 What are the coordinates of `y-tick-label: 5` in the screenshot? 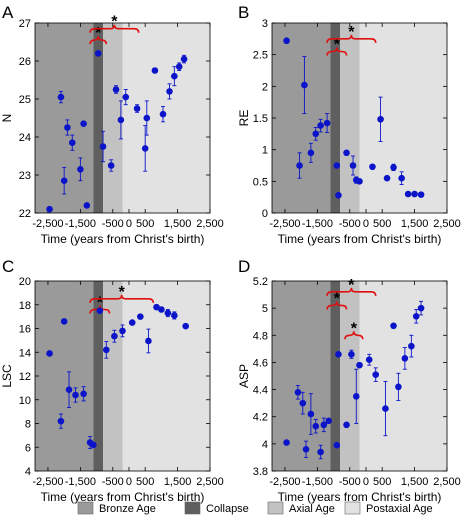 It's located at (265, 309).